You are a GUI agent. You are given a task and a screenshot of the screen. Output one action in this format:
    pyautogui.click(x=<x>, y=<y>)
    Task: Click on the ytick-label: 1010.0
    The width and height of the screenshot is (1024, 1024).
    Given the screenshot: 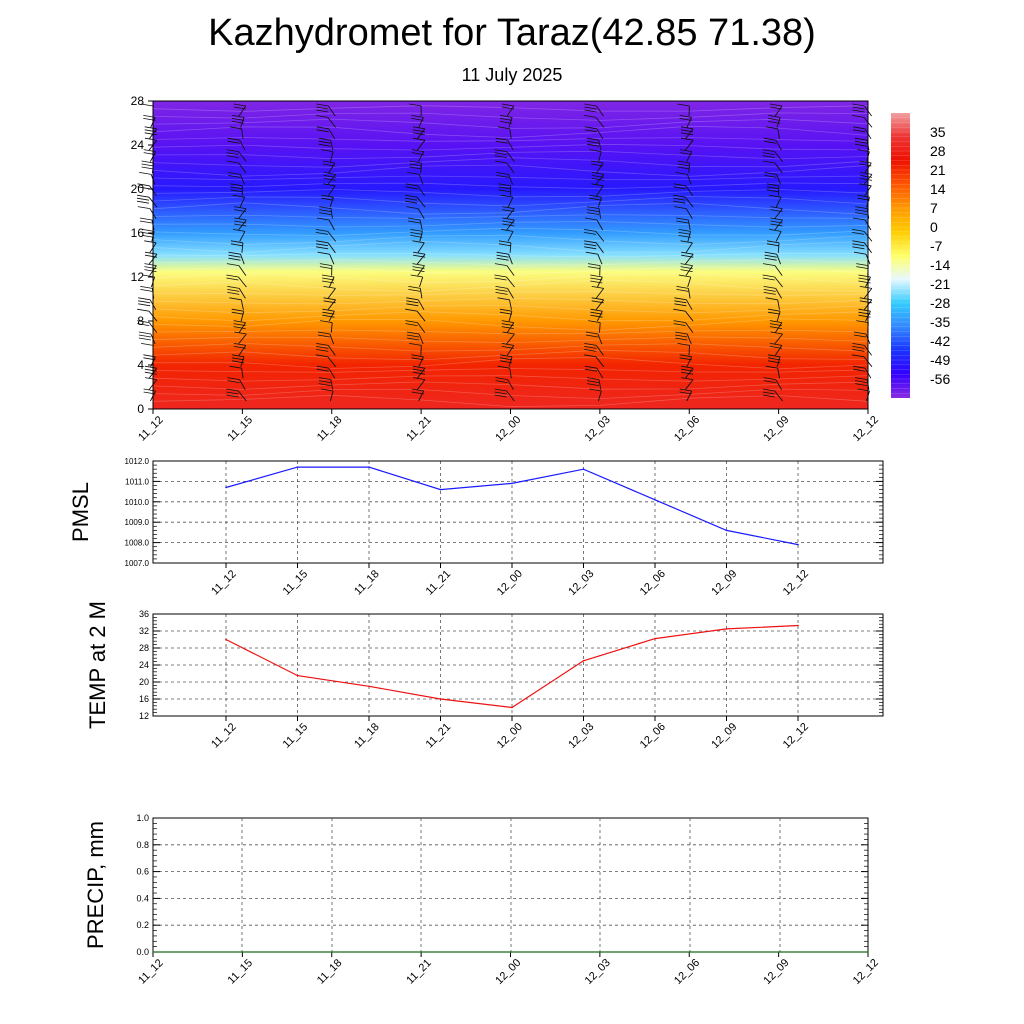 What is the action you would take?
    pyautogui.click(x=137, y=502)
    